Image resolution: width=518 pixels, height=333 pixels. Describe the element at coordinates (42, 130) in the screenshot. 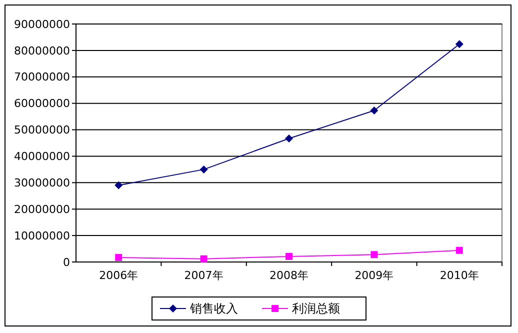

I see `y-tick-label: 50000000` at that location.